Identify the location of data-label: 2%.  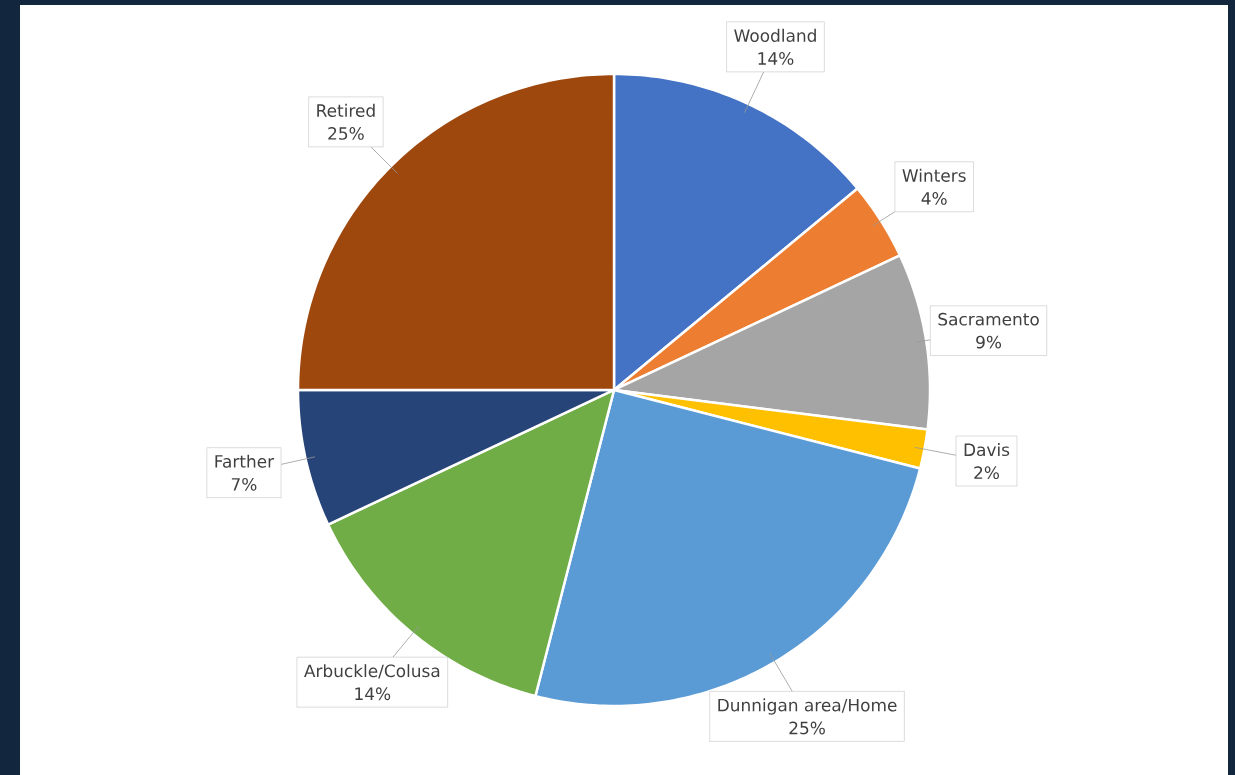
(986, 473).